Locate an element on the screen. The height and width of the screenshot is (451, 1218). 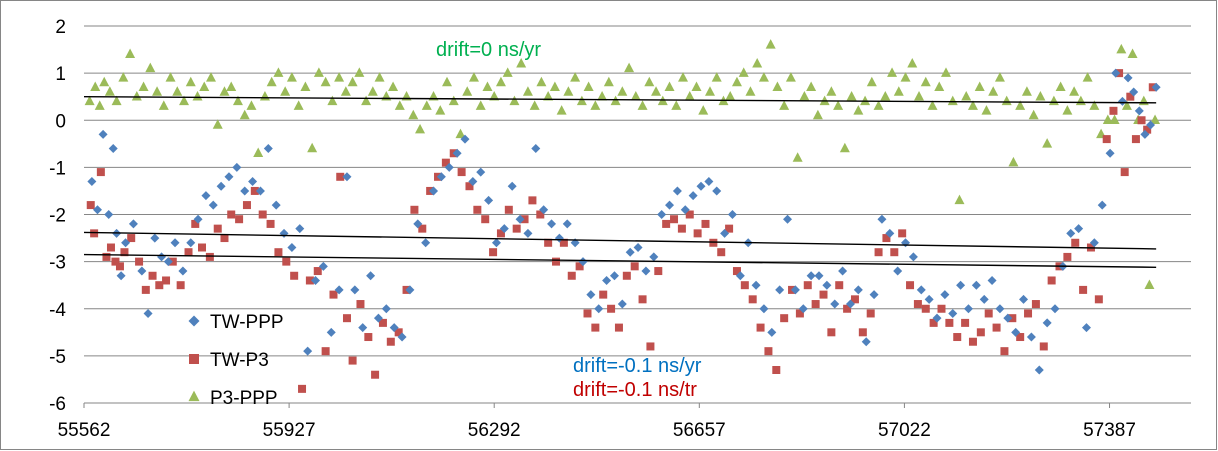
y-tick-label: 0 is located at coordinates (60, 121).